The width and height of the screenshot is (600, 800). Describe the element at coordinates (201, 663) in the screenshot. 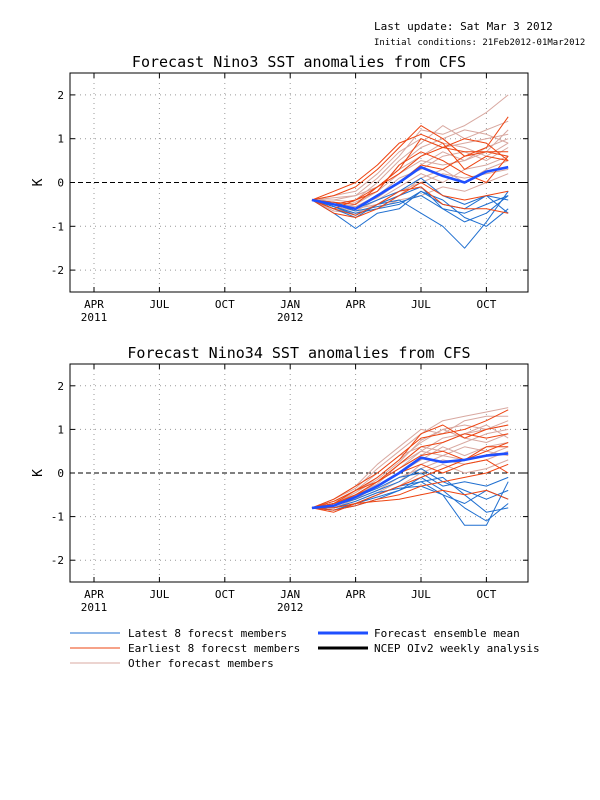

I see `legend-other-label: Other forecast members` at that location.